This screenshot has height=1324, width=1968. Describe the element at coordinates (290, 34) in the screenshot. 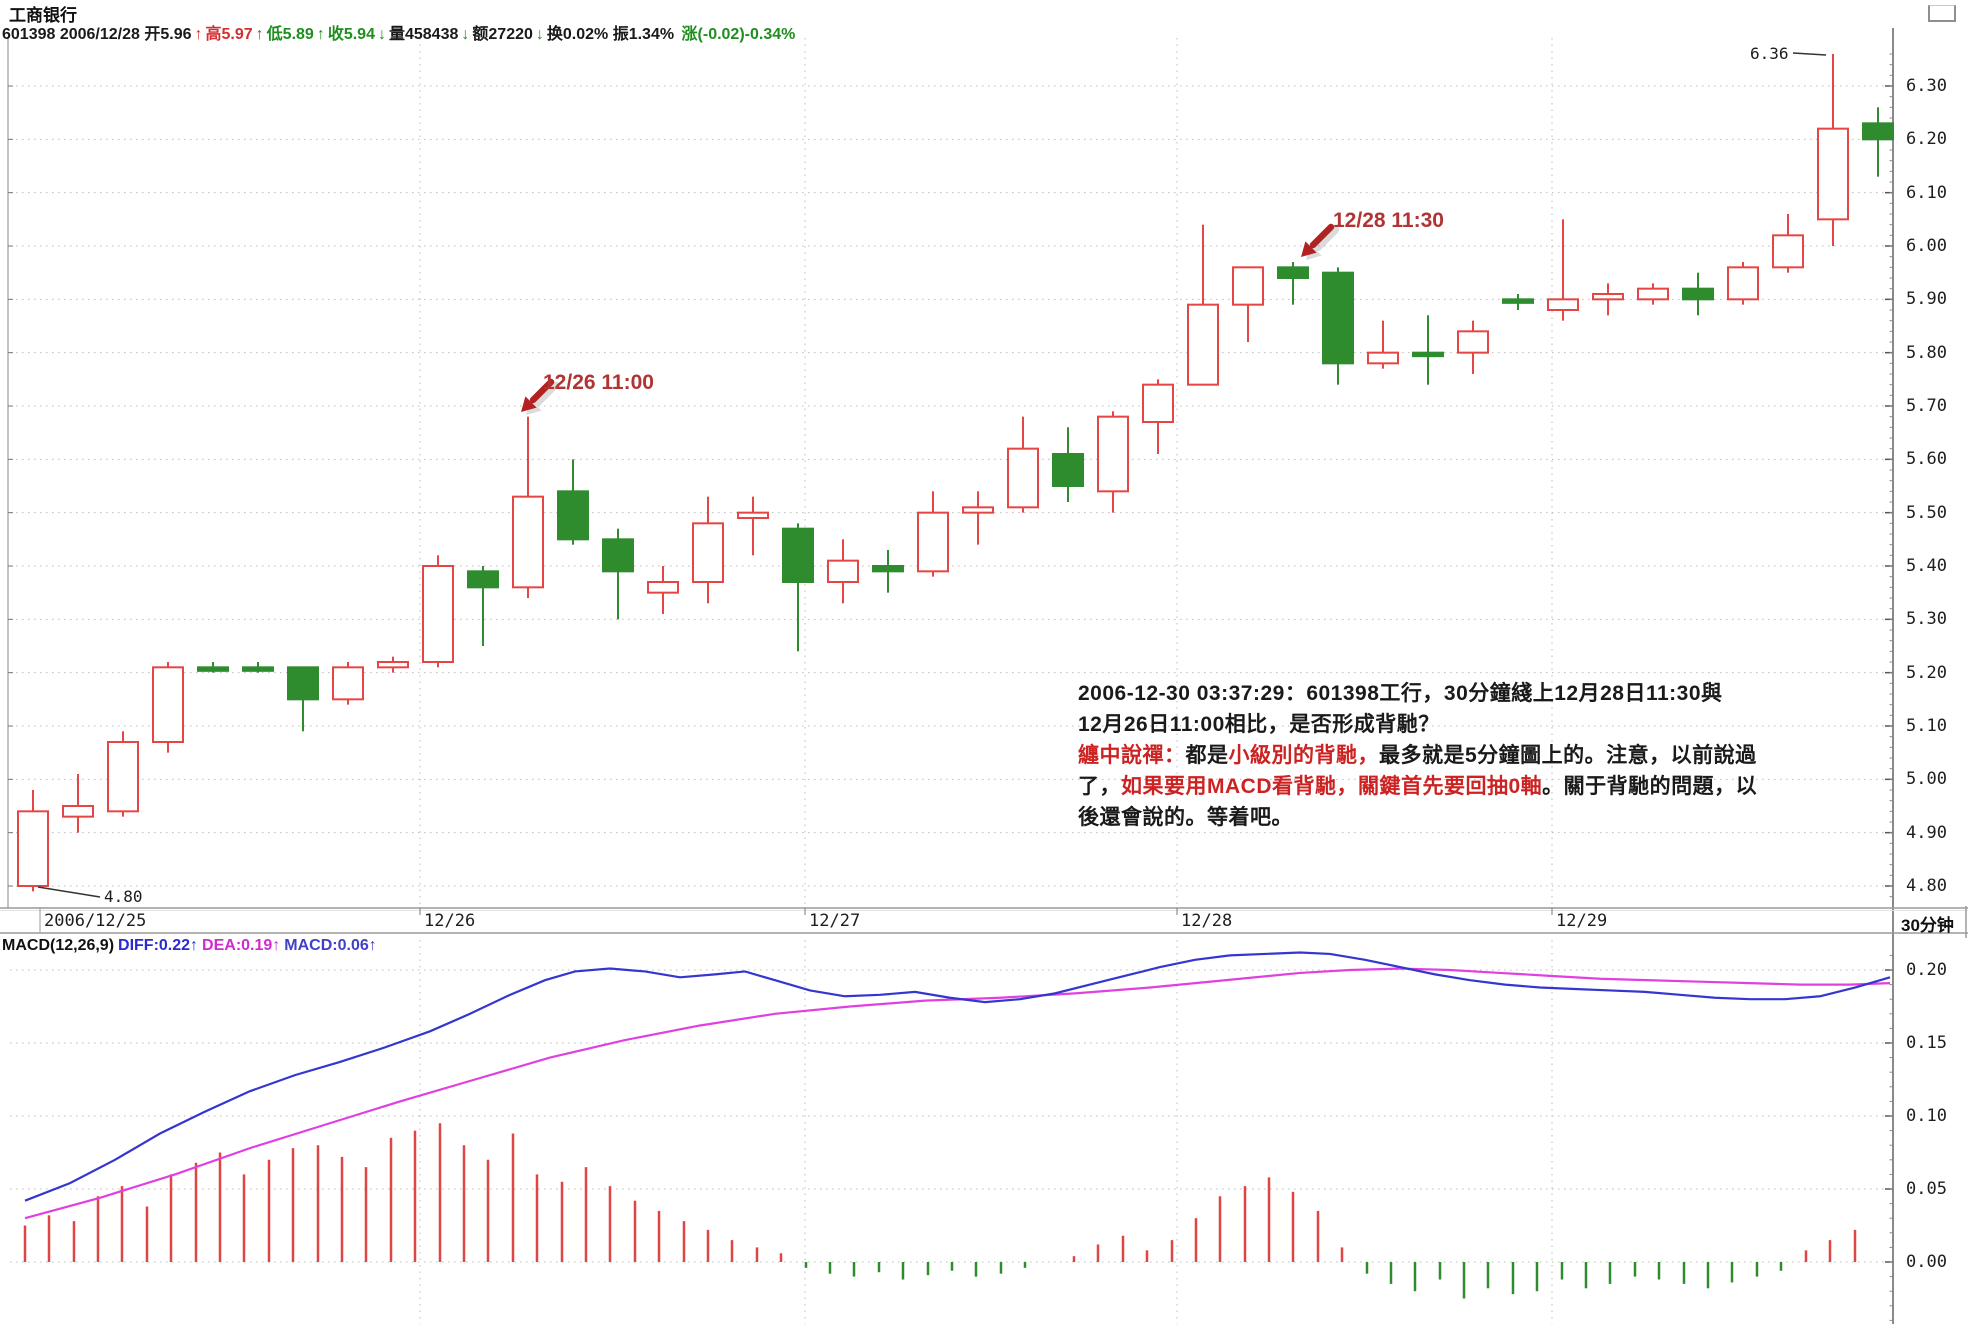

I see `quote-field: 低5.89` at that location.